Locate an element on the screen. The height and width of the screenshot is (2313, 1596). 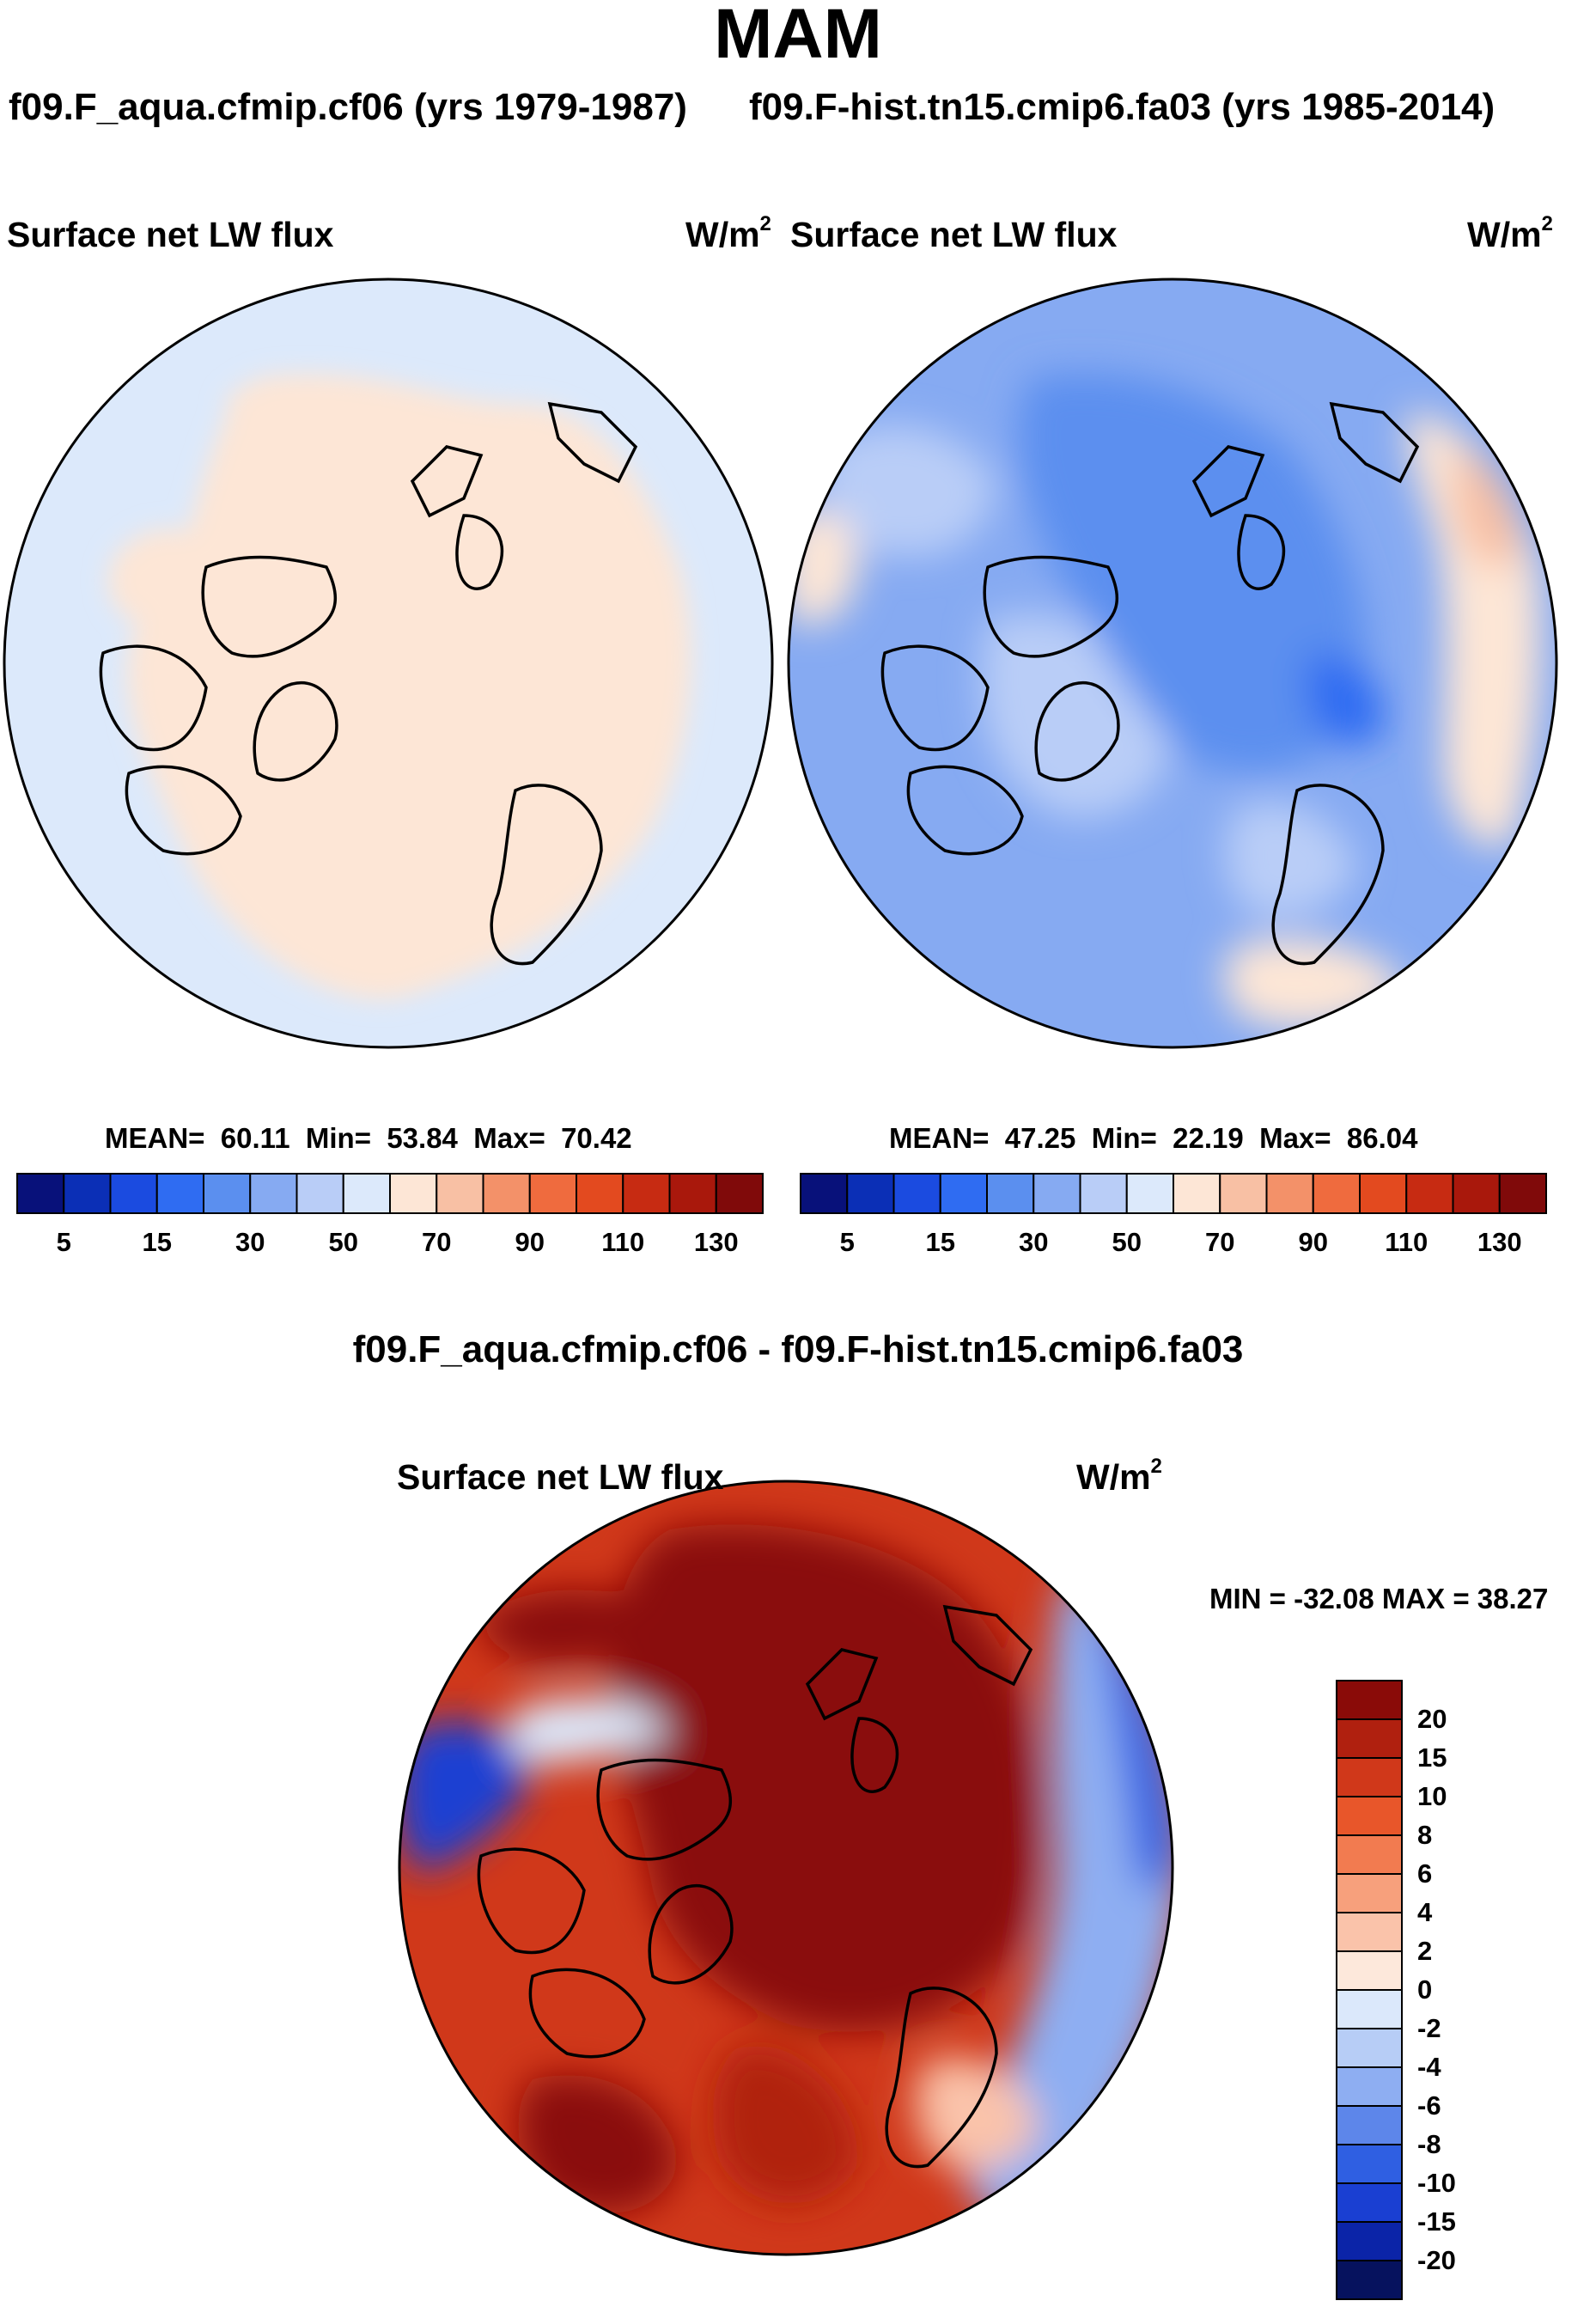
colorbar-diff-tick-label: 2 is located at coordinates (1425, 1951).